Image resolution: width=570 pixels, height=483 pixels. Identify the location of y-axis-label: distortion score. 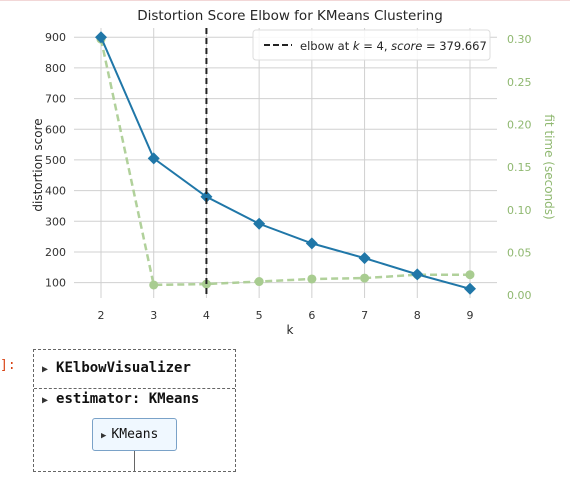
(38, 164).